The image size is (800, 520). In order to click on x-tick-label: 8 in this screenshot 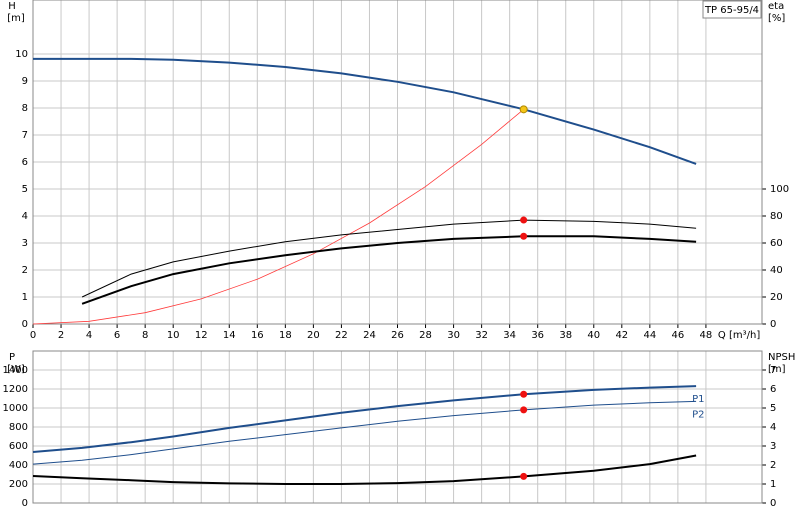, I will do `click(145, 335)`.